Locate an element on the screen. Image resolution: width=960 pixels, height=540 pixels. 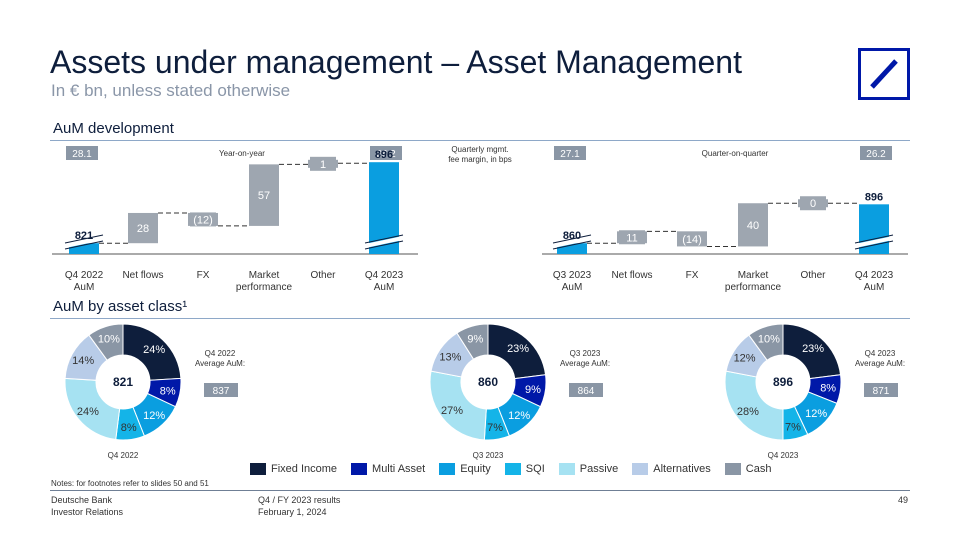
donut-title: Q3 2023 is located at coordinates (488, 455).